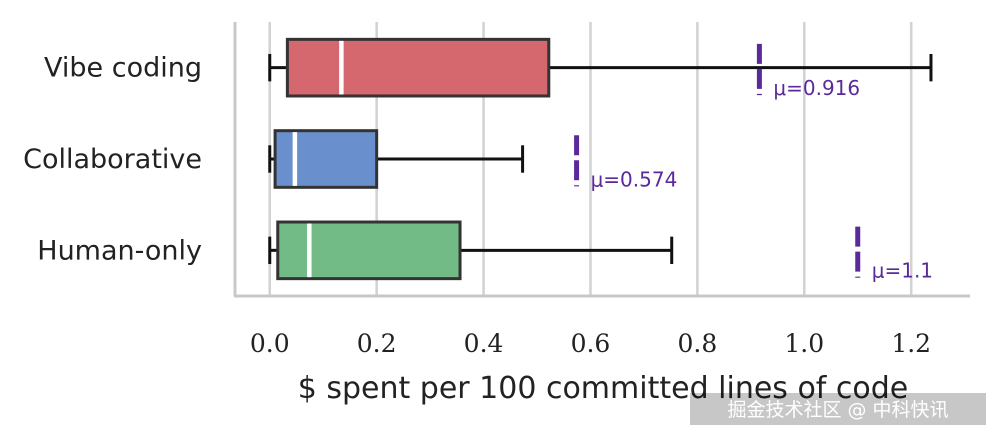 This screenshot has height=435, width=996. I want to click on category-label-0: Vibe coding, so click(123, 68).